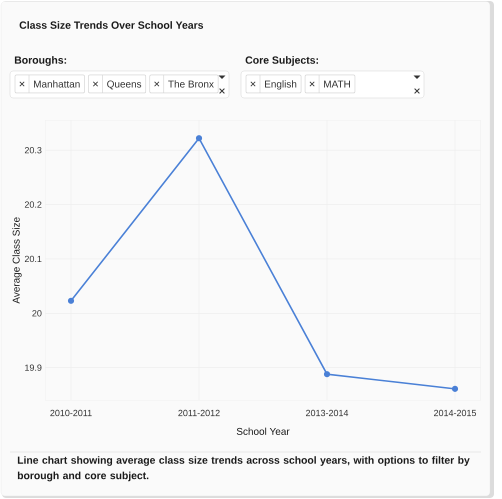  What do you see at coordinates (33, 204) in the screenshot?
I see `y-tick-label: 20.2` at bounding box center [33, 204].